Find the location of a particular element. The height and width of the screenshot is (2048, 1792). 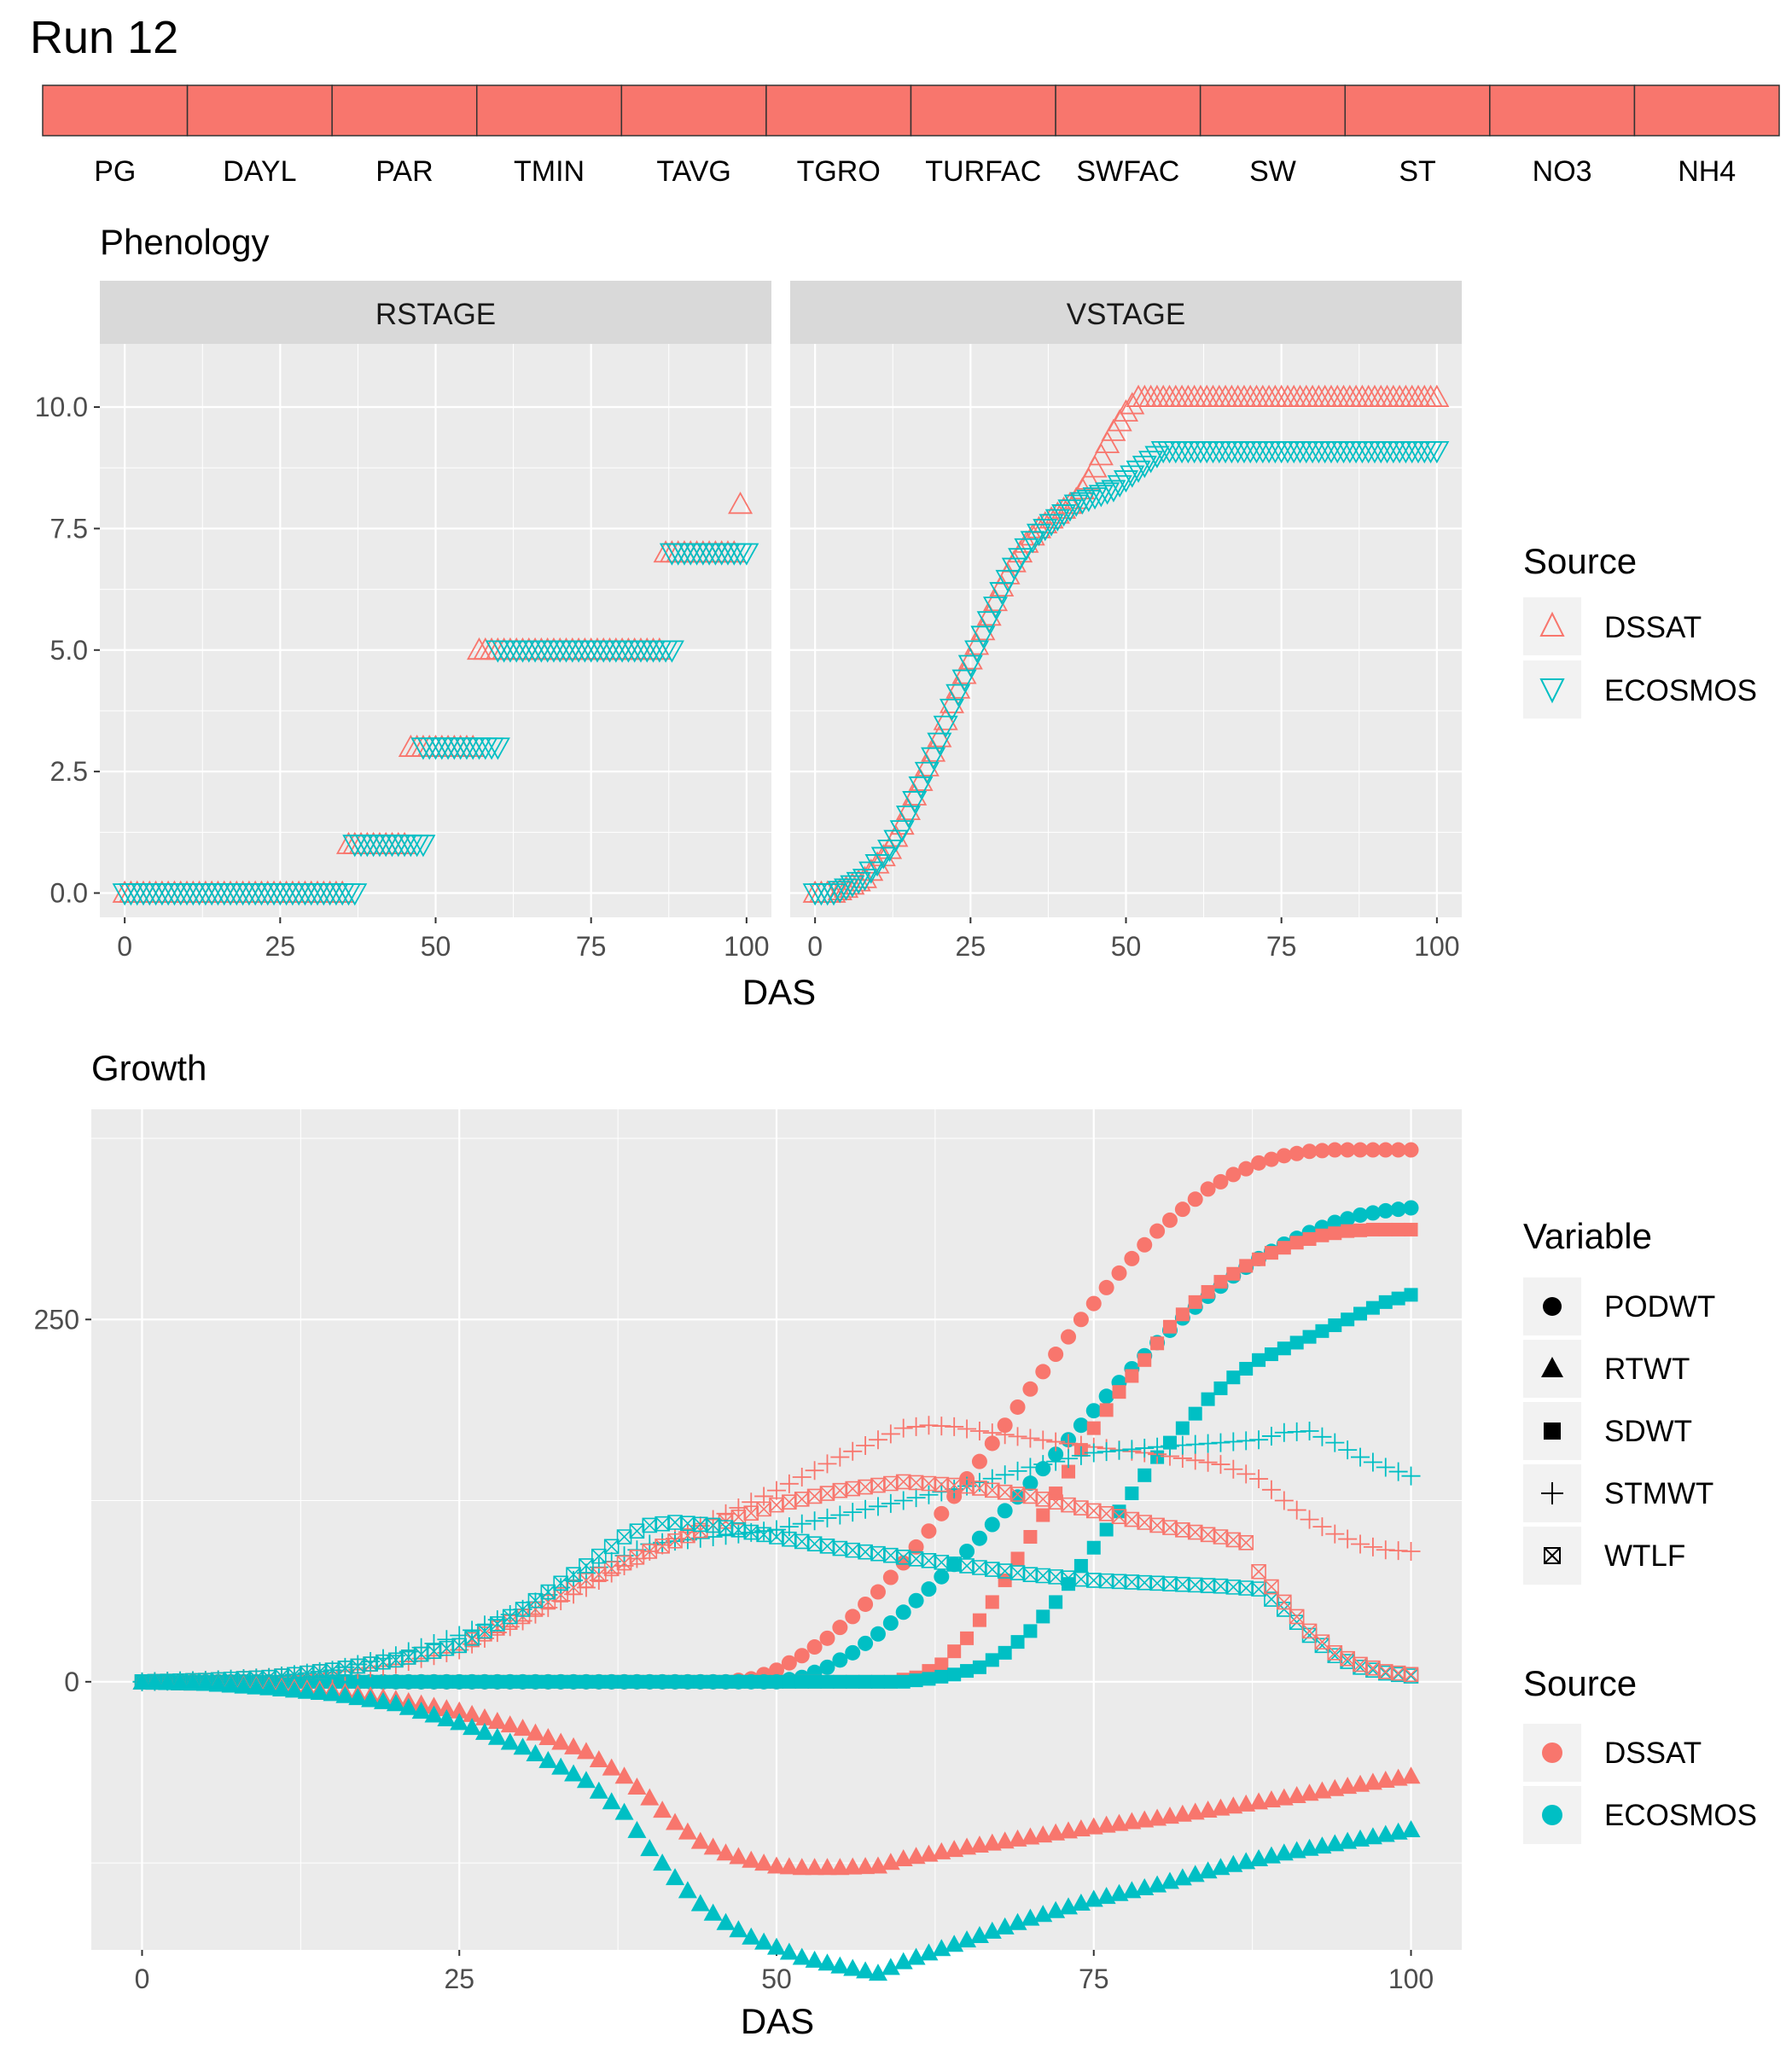

series-wtlf-dssat_tail is located at coordinates (1335, 1623).